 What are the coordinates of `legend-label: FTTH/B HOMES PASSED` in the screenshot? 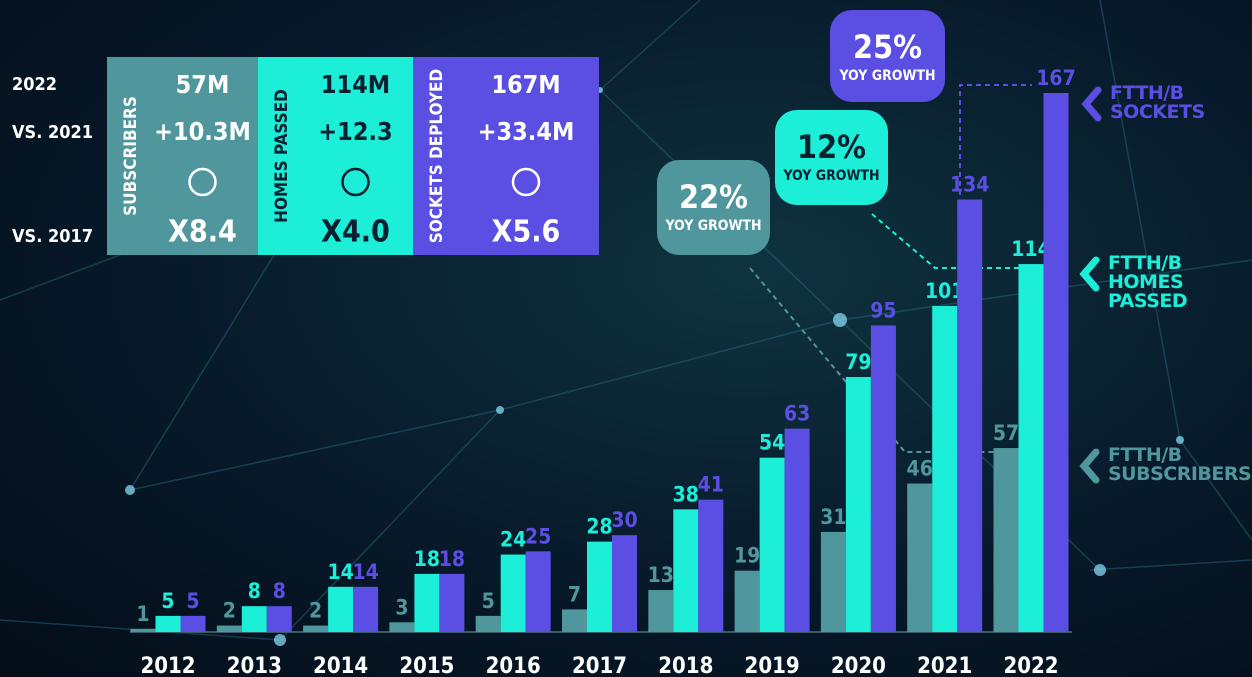 It's located at (1148, 282).